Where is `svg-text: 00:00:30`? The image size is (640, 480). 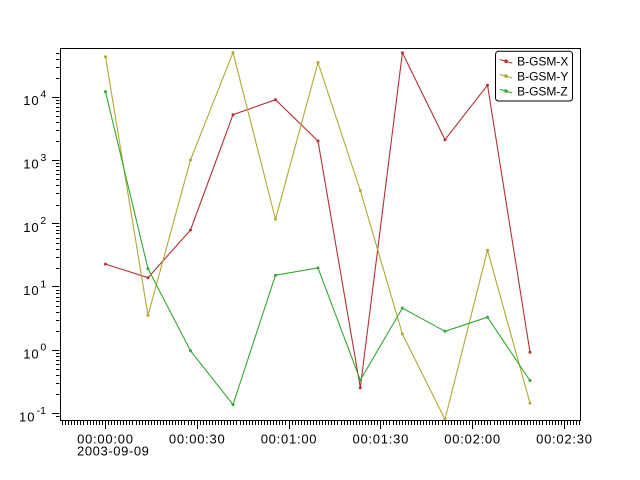
svg-text: 00:00:30 is located at coordinates (197, 439).